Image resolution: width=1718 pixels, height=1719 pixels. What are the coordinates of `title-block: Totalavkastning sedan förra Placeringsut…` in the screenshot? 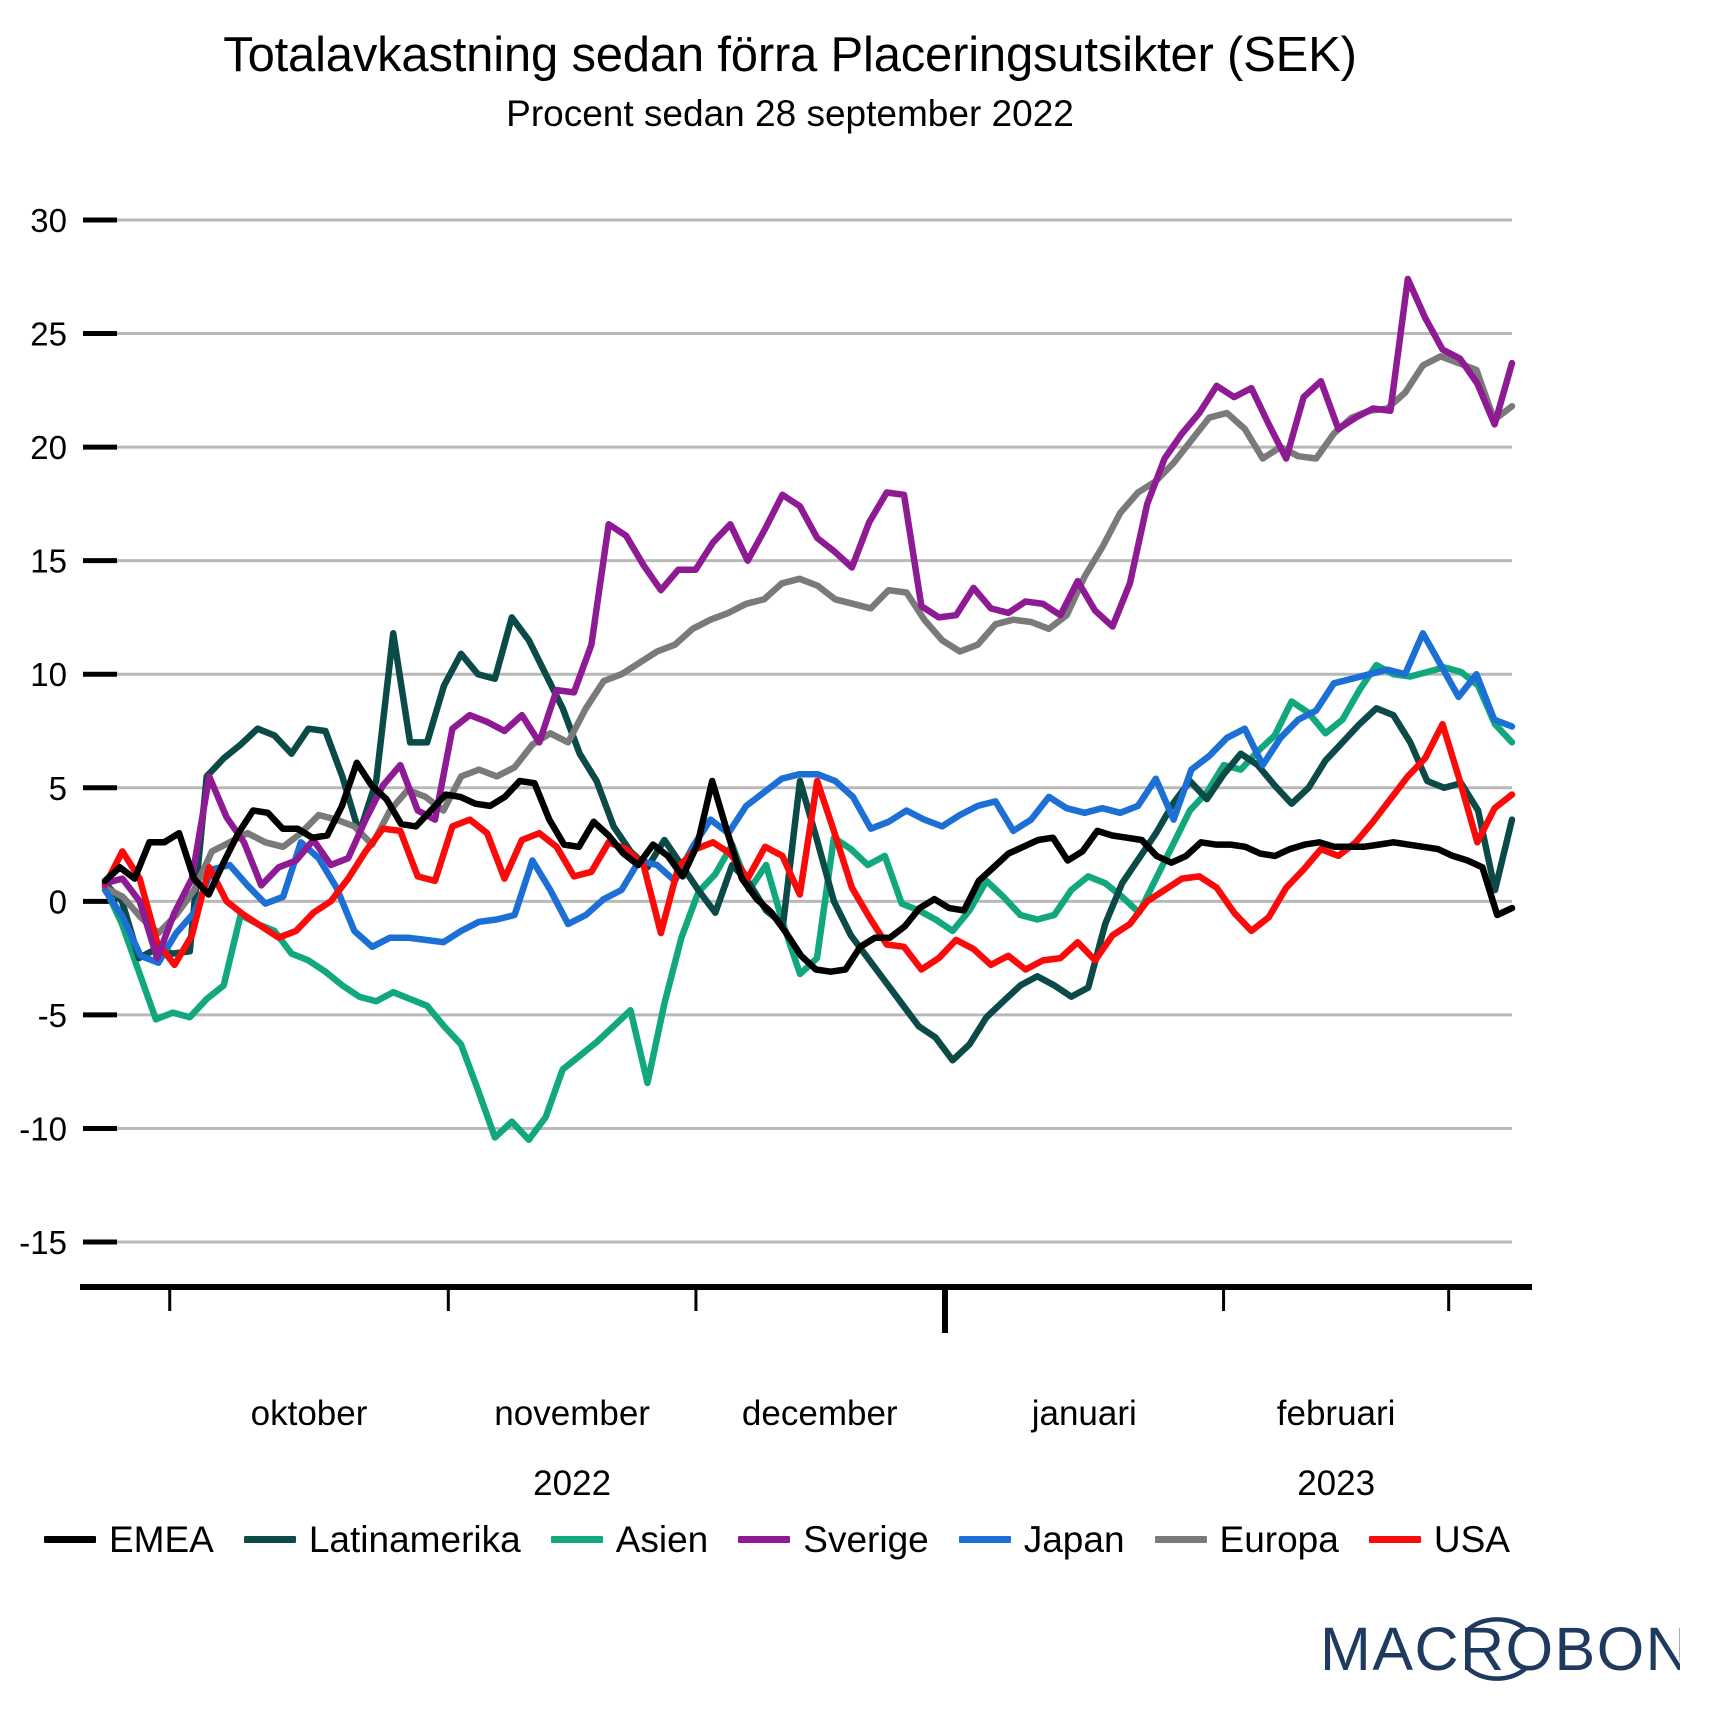 It's located at (790, 82).